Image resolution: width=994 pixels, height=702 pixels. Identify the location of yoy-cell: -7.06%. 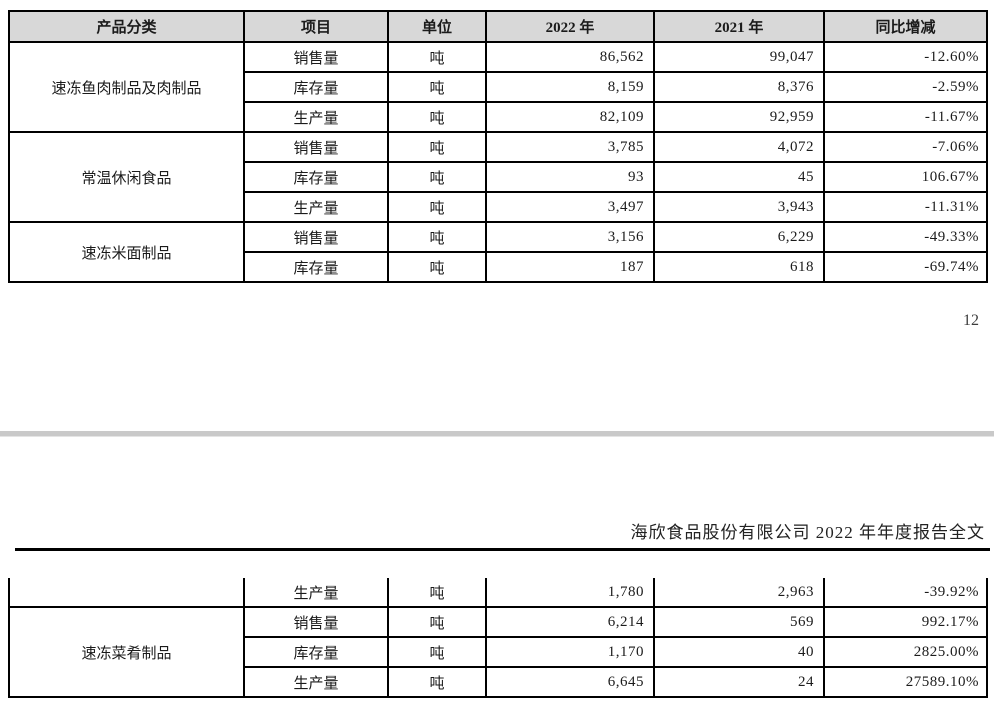
(905, 147).